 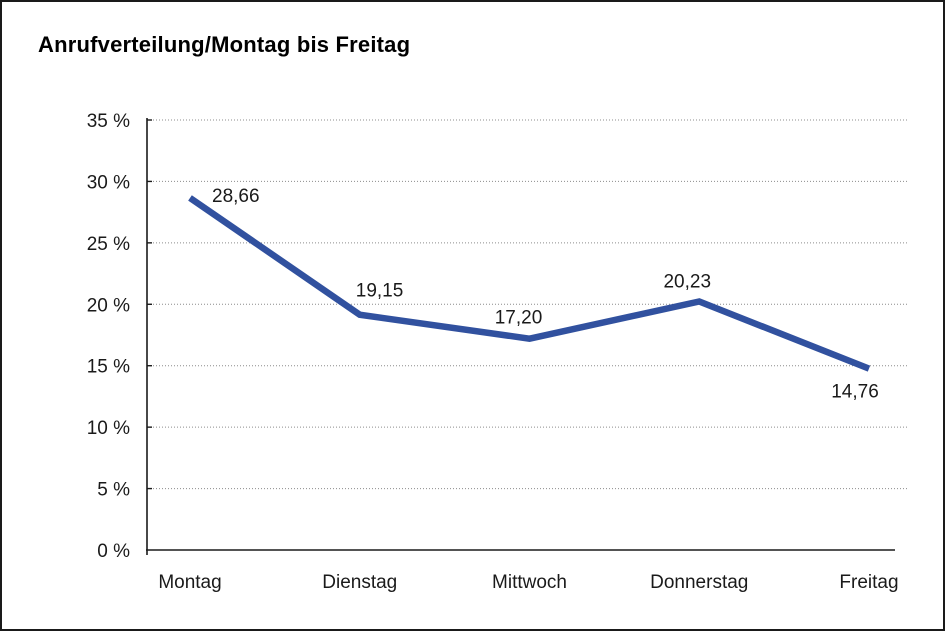 I want to click on y-tick-label: 25 %, so click(x=108, y=244).